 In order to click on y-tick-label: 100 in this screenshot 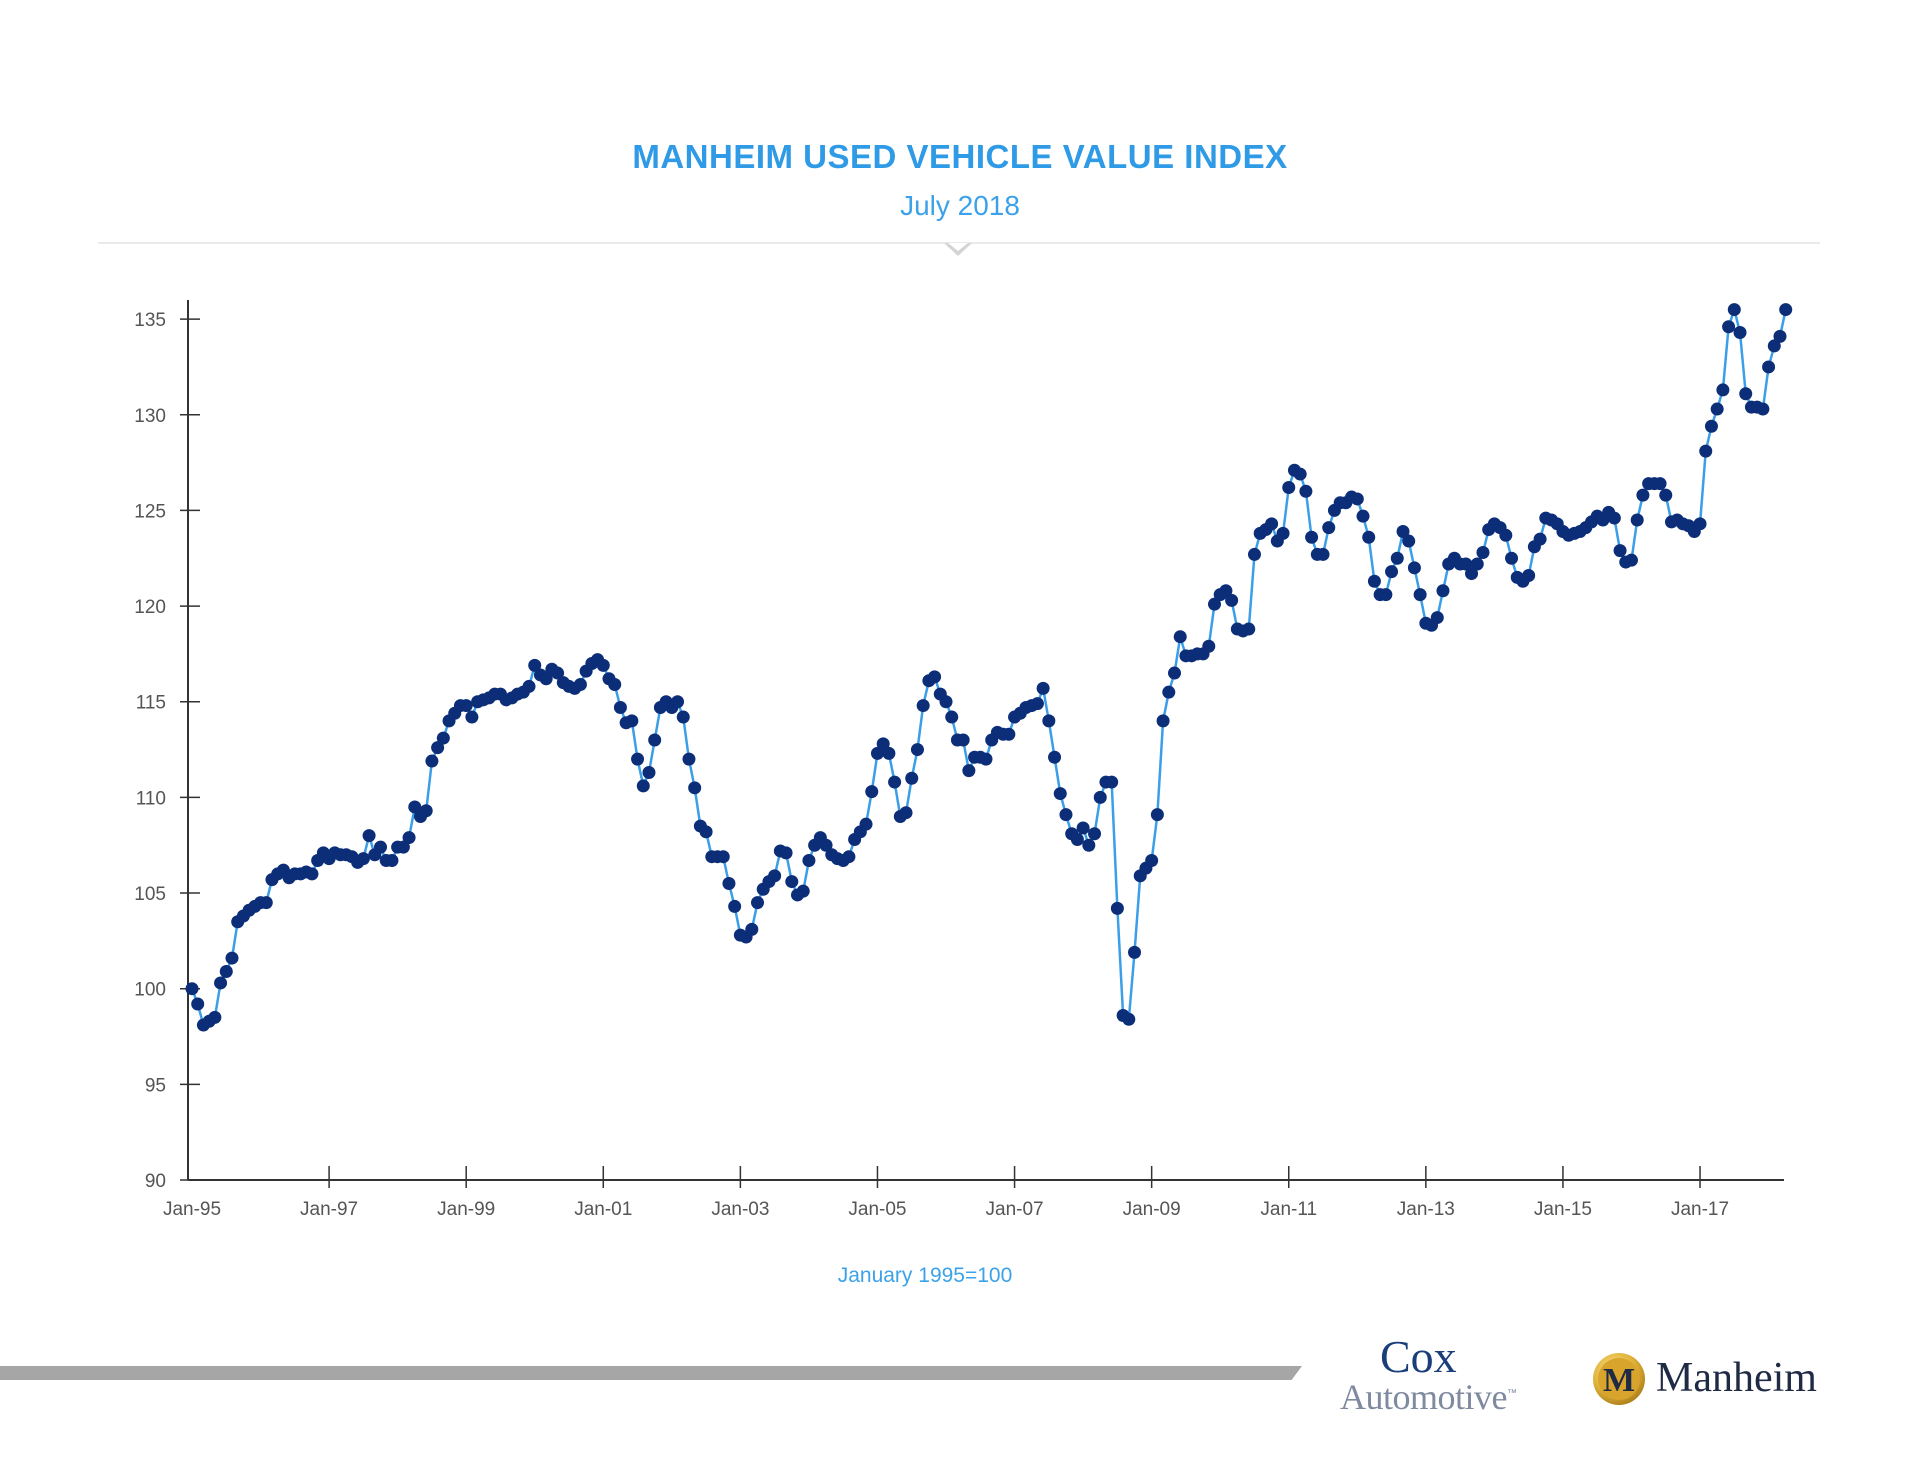, I will do `click(150, 990)`.